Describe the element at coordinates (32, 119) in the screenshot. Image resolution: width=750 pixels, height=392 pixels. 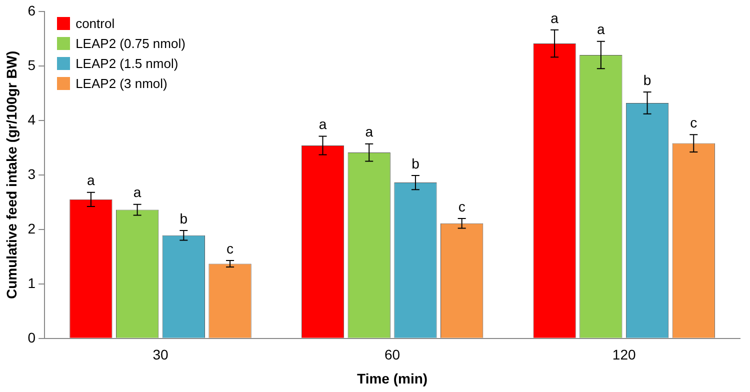
I see `y-tick-label: 4` at that location.